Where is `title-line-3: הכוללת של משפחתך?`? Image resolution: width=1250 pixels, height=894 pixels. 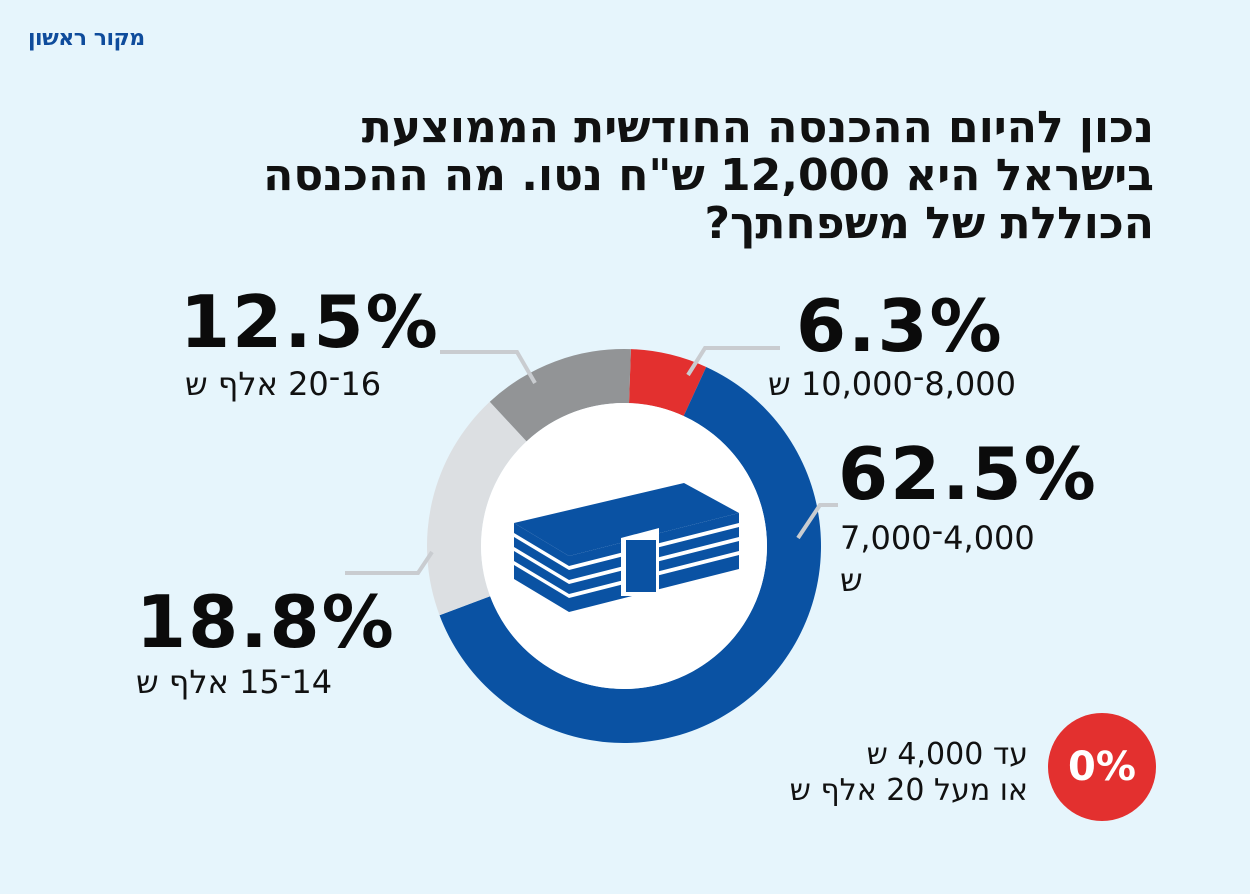 title-line-3: הכוללת של משפחתך? is located at coordinates (929, 223).